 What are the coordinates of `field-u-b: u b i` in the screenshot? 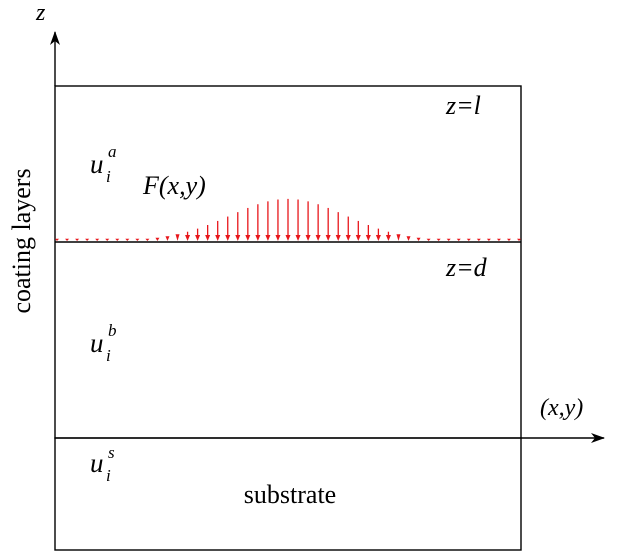 It's located at (103, 343).